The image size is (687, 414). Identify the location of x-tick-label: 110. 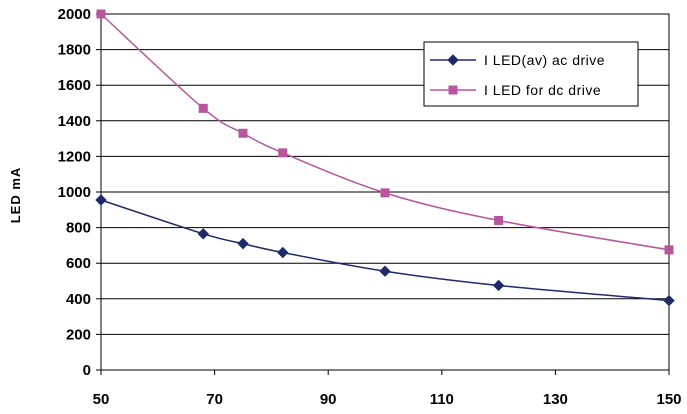
(442, 399).